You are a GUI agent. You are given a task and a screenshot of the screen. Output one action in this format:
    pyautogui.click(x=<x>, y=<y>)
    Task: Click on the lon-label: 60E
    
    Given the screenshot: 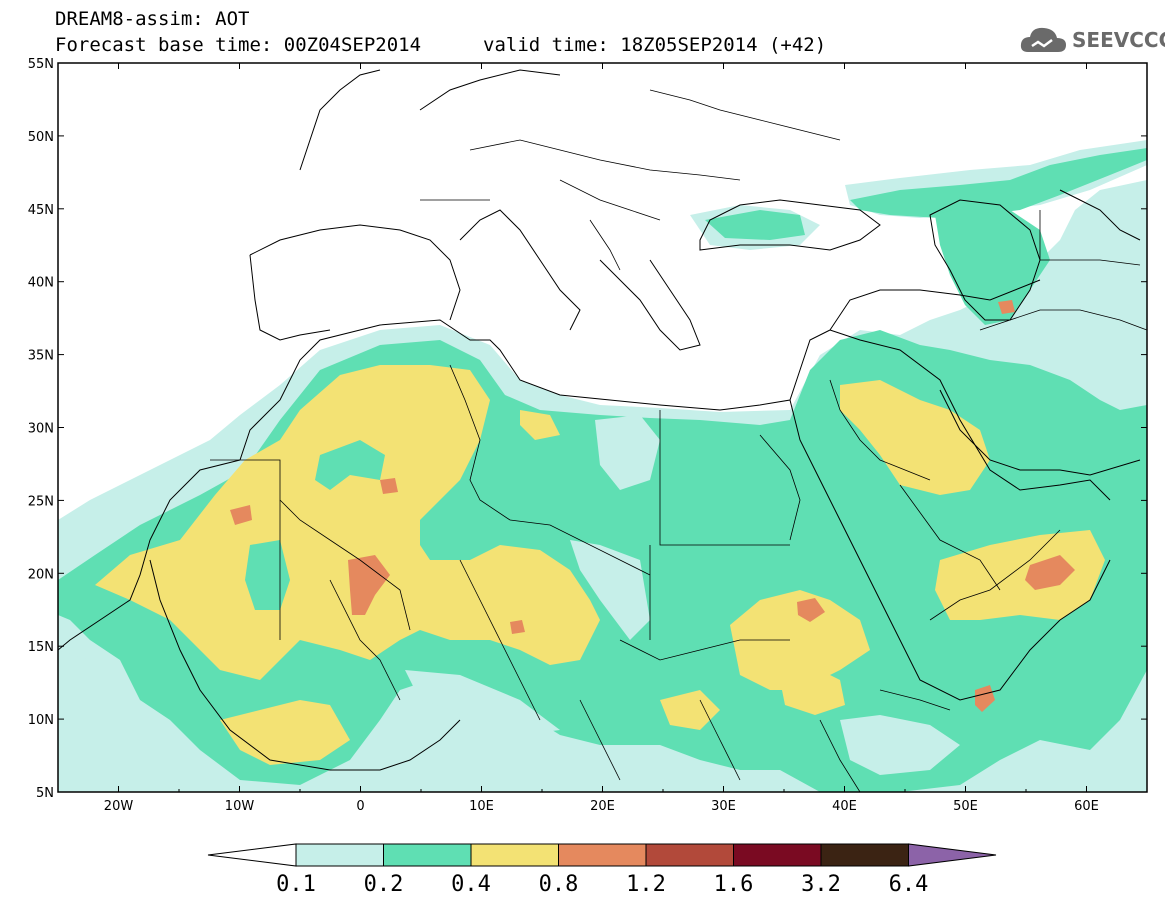 What is the action you would take?
    pyautogui.click(x=1086, y=806)
    